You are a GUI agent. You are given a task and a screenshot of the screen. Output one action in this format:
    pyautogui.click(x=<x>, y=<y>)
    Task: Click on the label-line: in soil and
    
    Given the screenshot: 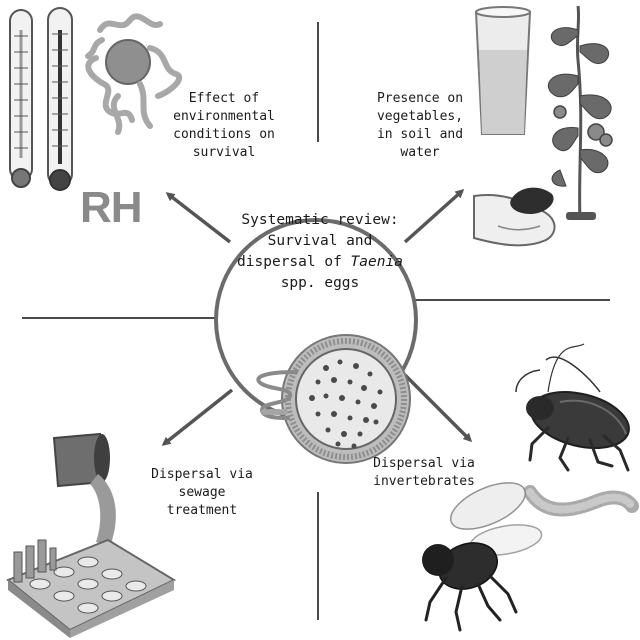 What is the action you would take?
    pyautogui.click(x=420, y=134)
    